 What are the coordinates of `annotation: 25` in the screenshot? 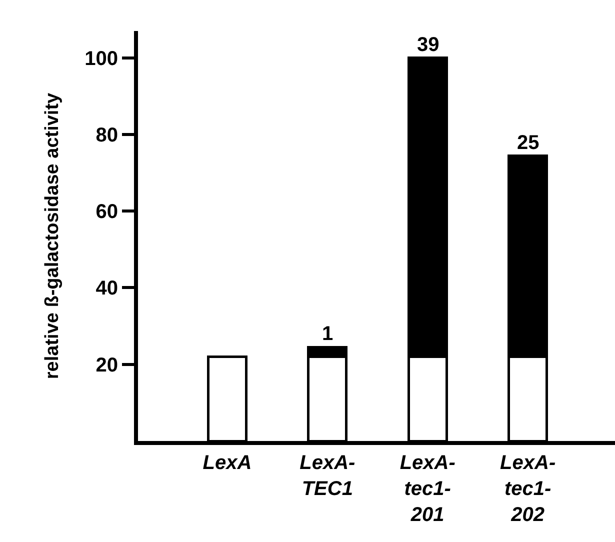 It's located at (528, 143).